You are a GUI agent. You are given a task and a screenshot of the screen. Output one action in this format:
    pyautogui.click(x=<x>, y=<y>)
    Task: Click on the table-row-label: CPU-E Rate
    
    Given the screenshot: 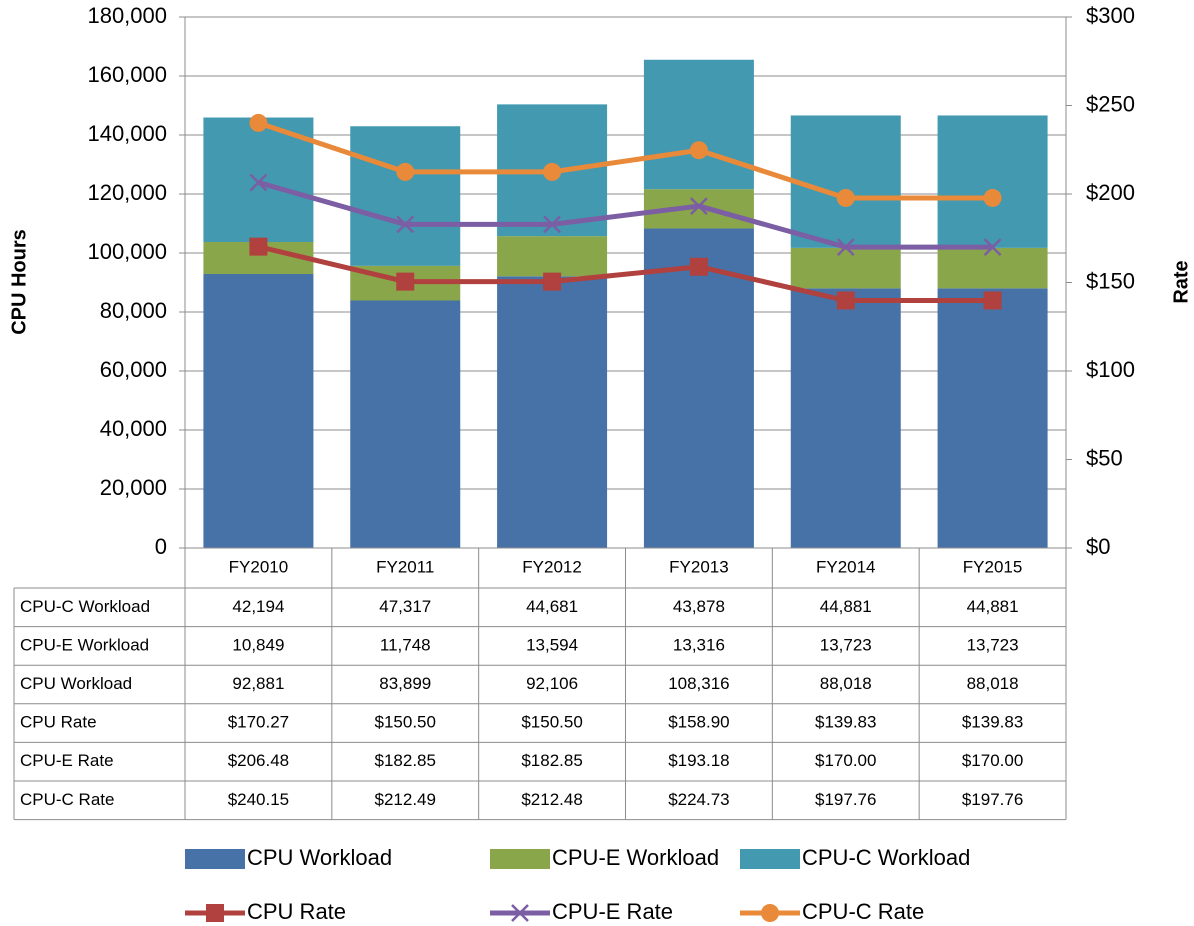 What is the action you would take?
    pyautogui.click(x=67, y=760)
    